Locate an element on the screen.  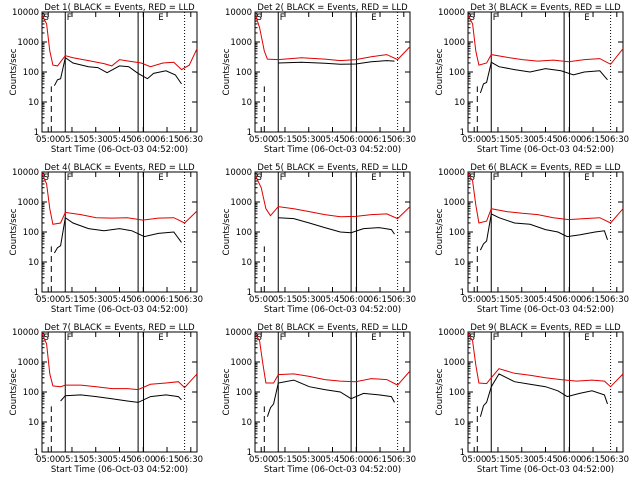
panel-title: Det 1( BLACK = Events, RED = LLD is located at coordinates (119, 8).